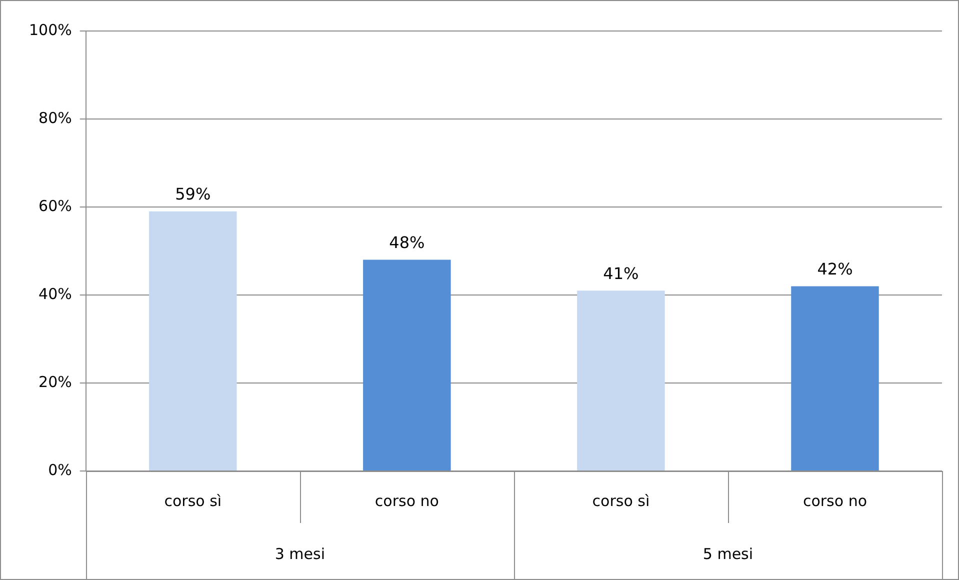 Image resolution: width=959 pixels, height=580 pixels. I want to click on y-tick-label: 100%, so click(50, 29).